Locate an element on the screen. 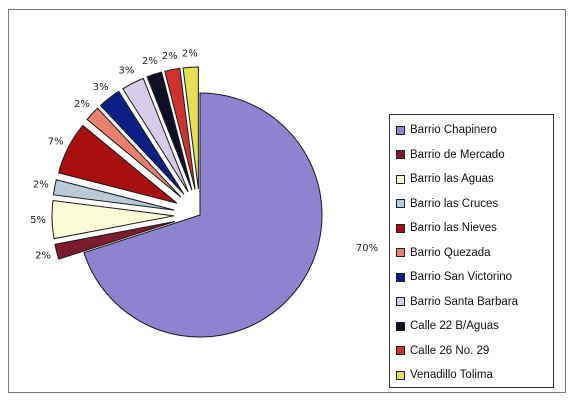  data-label-barrio-santa-barbara: 3% is located at coordinates (127, 71).